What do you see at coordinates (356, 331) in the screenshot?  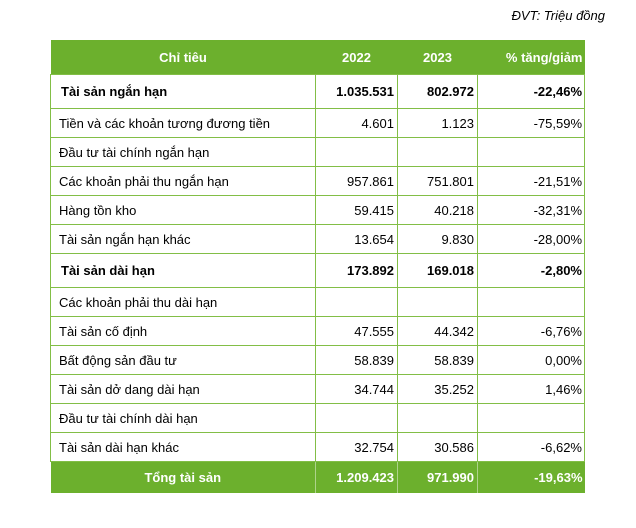 I see `row-value-2022: 47.555` at bounding box center [356, 331].